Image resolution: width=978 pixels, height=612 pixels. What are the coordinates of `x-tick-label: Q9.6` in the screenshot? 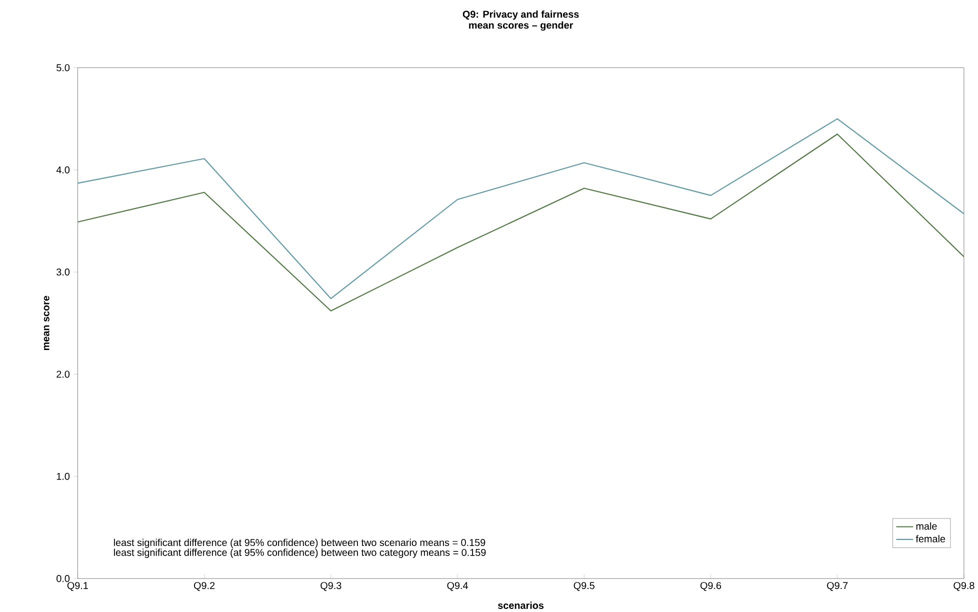 It's located at (711, 586).